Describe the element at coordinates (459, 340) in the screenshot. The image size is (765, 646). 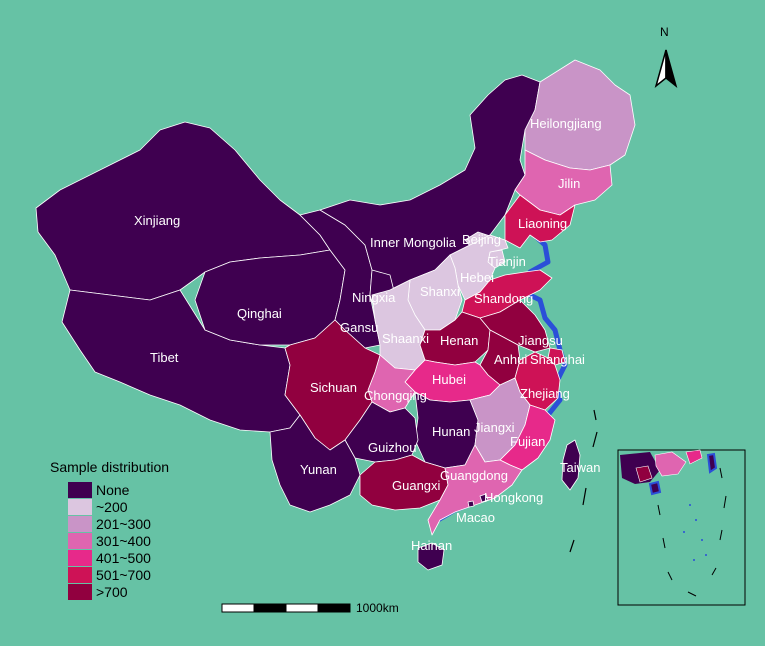
I see `label-henan: Henan` at that location.